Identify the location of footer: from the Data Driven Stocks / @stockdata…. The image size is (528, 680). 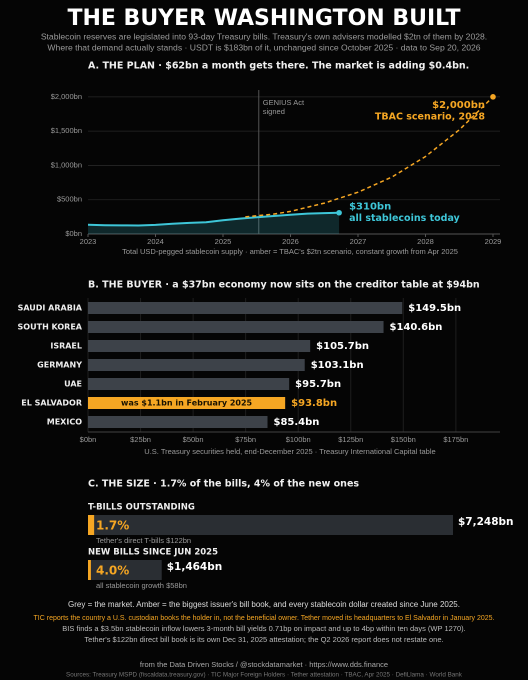
(264, 664).